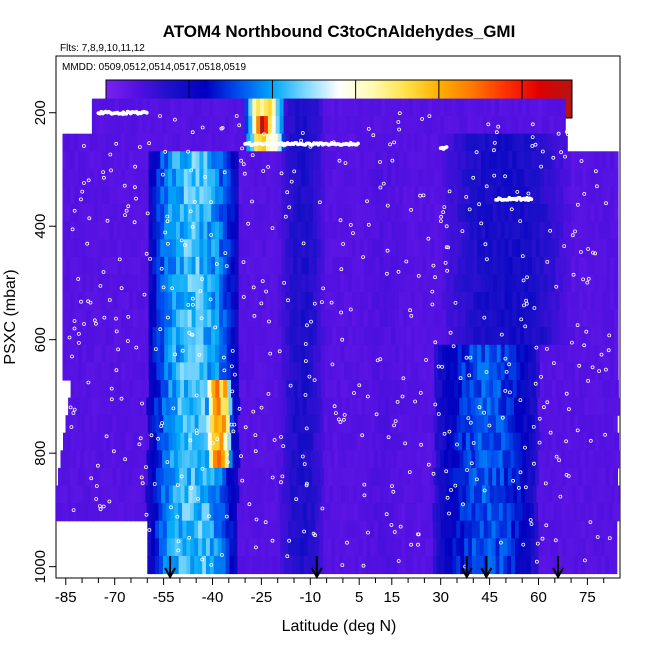  I want to click on profile-arrow-head, so click(466, 573).